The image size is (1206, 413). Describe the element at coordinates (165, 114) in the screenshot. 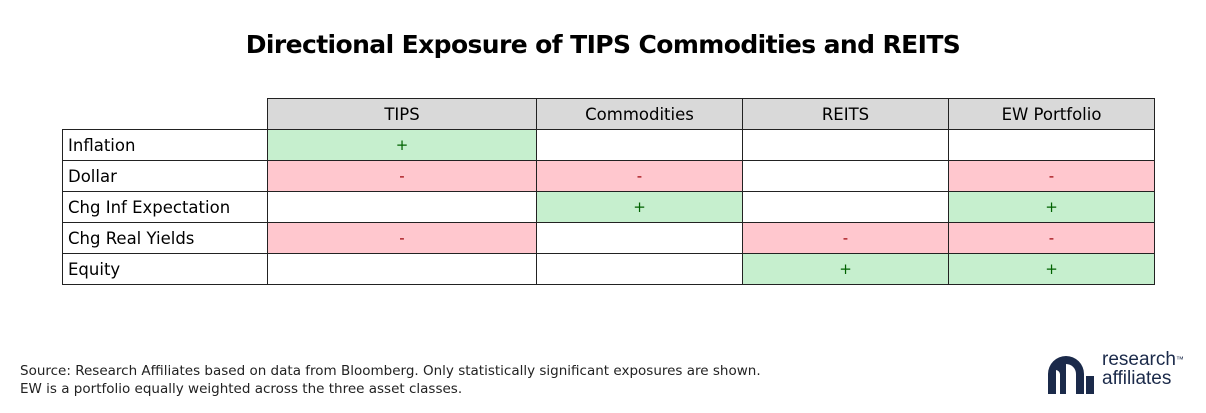

I see `corner-cell` at that location.